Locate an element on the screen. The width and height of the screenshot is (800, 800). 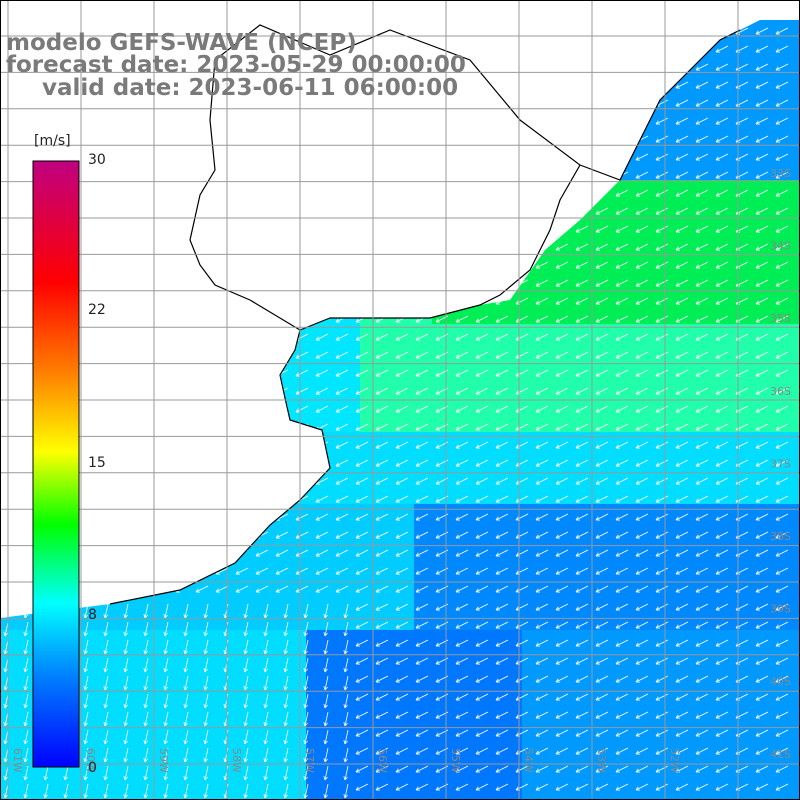
lat-label: 39S is located at coordinates (780, 609).